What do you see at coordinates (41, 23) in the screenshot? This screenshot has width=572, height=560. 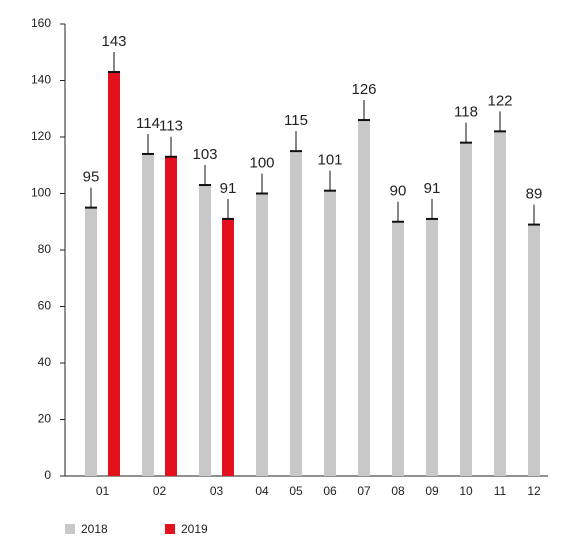 I see `y-tick-label: 160` at bounding box center [41, 23].